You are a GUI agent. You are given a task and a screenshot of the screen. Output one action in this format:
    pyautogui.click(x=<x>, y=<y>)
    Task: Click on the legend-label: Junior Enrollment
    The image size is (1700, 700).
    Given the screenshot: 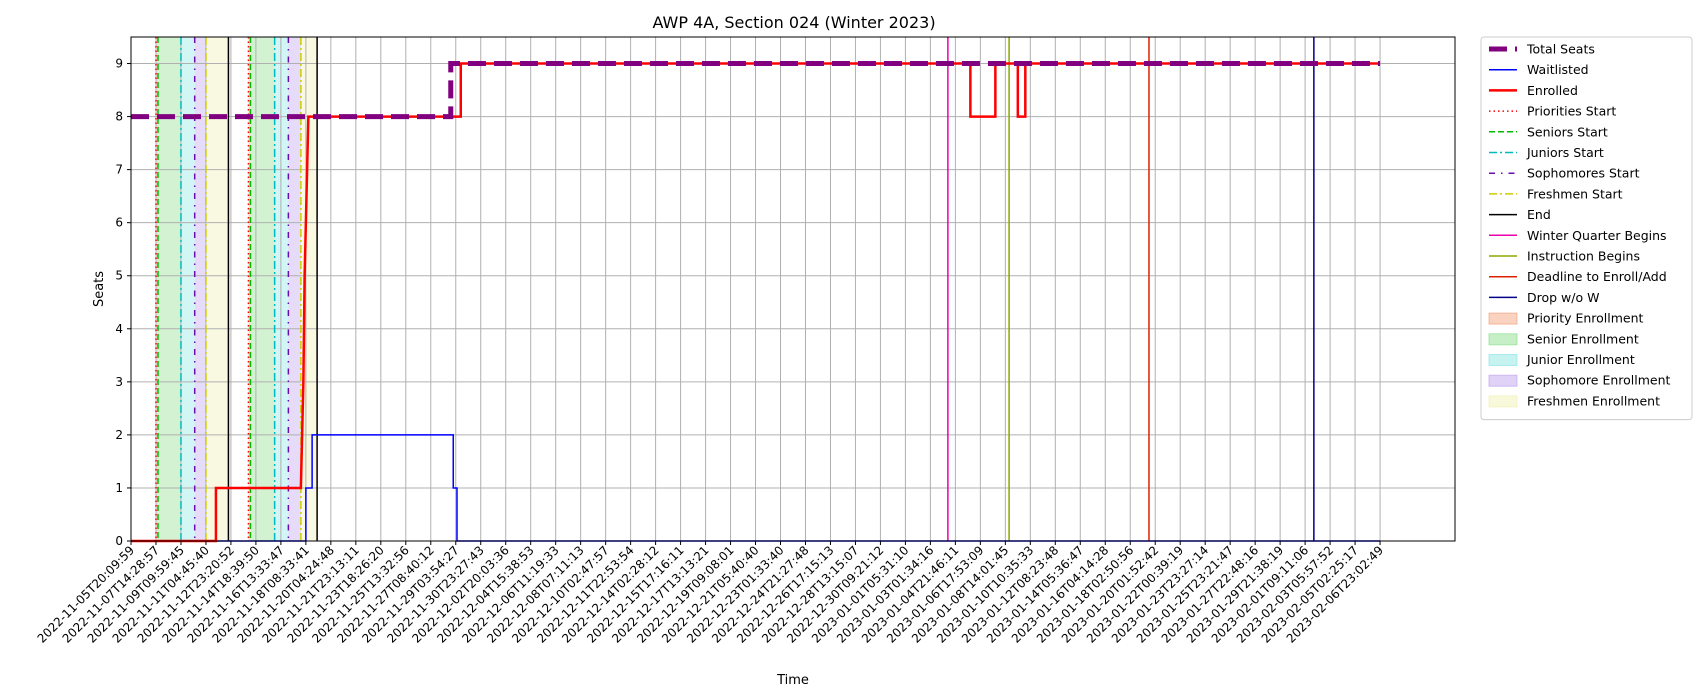 What is the action you would take?
    pyautogui.click(x=1580, y=359)
    